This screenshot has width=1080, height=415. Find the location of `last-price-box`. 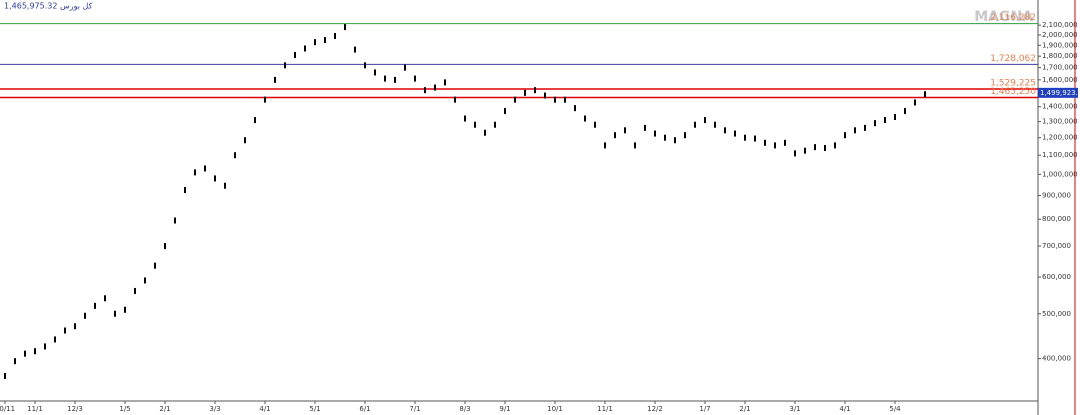

last-price-box is located at coordinates (1058, 92).